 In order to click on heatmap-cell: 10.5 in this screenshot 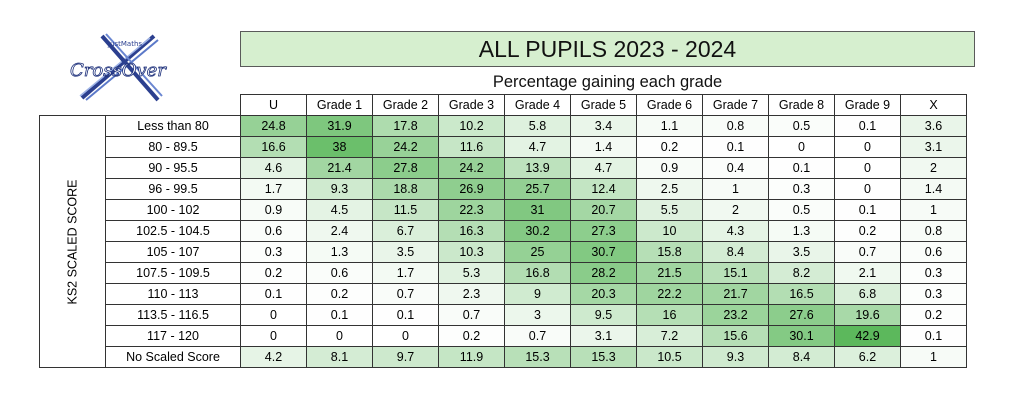, I will do `click(669, 357)`.